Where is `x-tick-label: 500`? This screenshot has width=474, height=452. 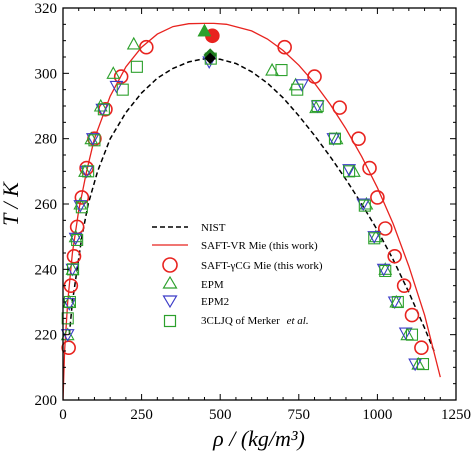
x-tick-label: 500 is located at coordinates (220, 415).